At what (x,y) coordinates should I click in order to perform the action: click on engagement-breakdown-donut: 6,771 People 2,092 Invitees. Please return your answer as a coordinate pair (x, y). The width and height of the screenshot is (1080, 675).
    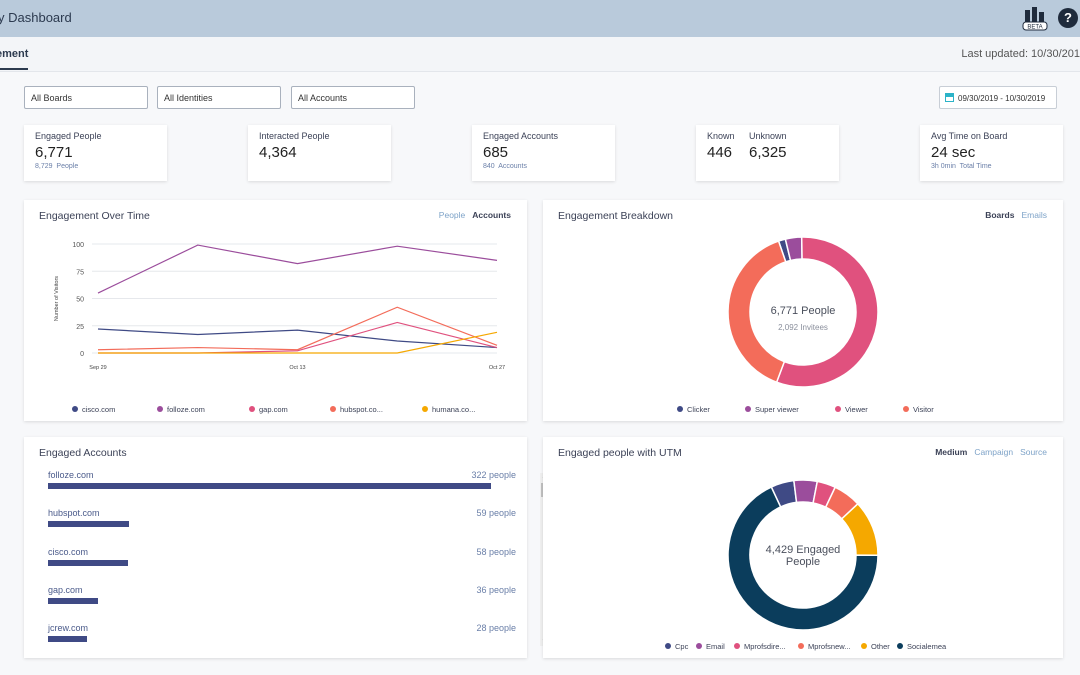
    Looking at the image, I should click on (803, 312).